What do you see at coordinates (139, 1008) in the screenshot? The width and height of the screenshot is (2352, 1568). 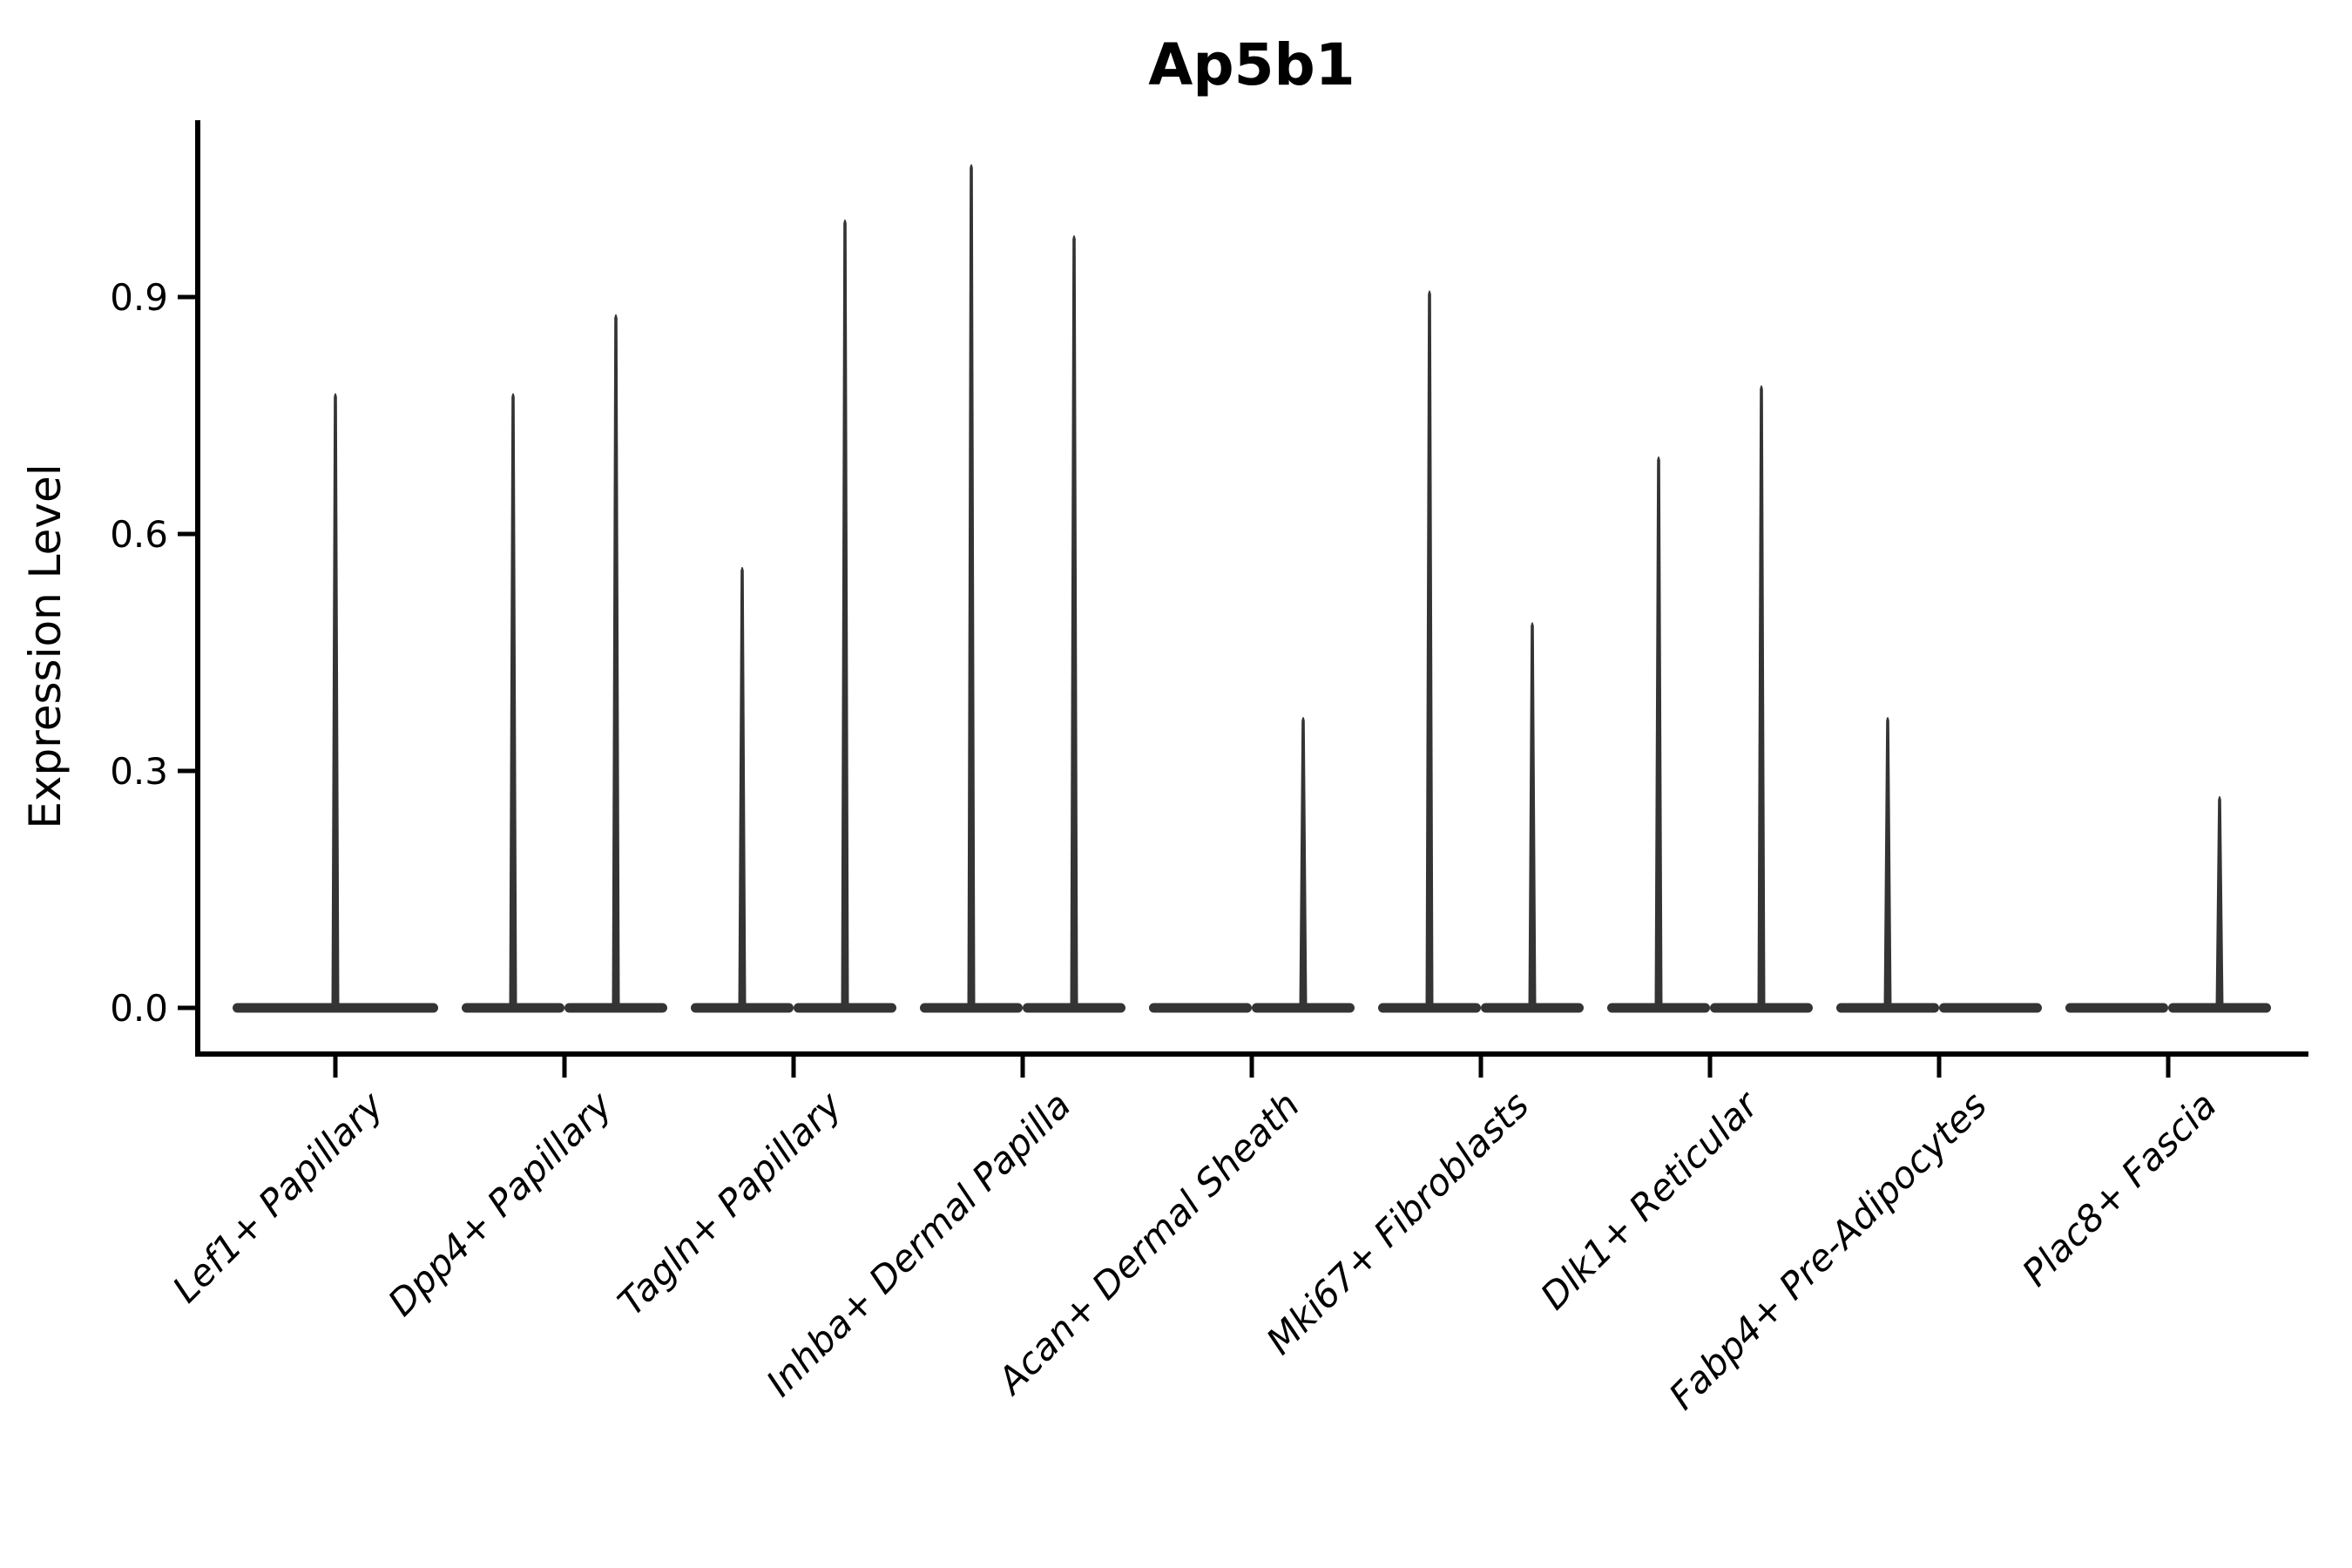 I see `y-tick-label: 0.0` at bounding box center [139, 1008].